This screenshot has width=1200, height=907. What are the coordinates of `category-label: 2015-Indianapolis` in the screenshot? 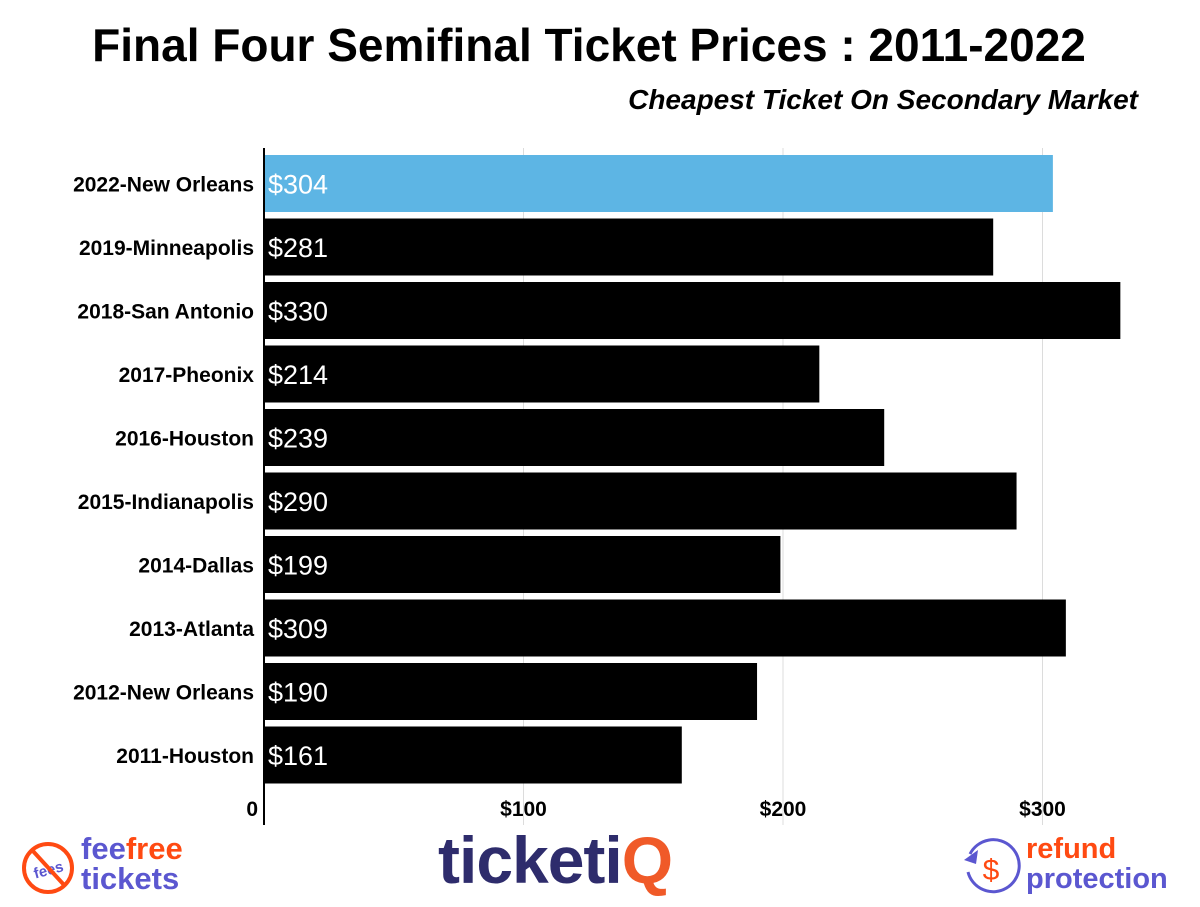 It's located at (166, 502).